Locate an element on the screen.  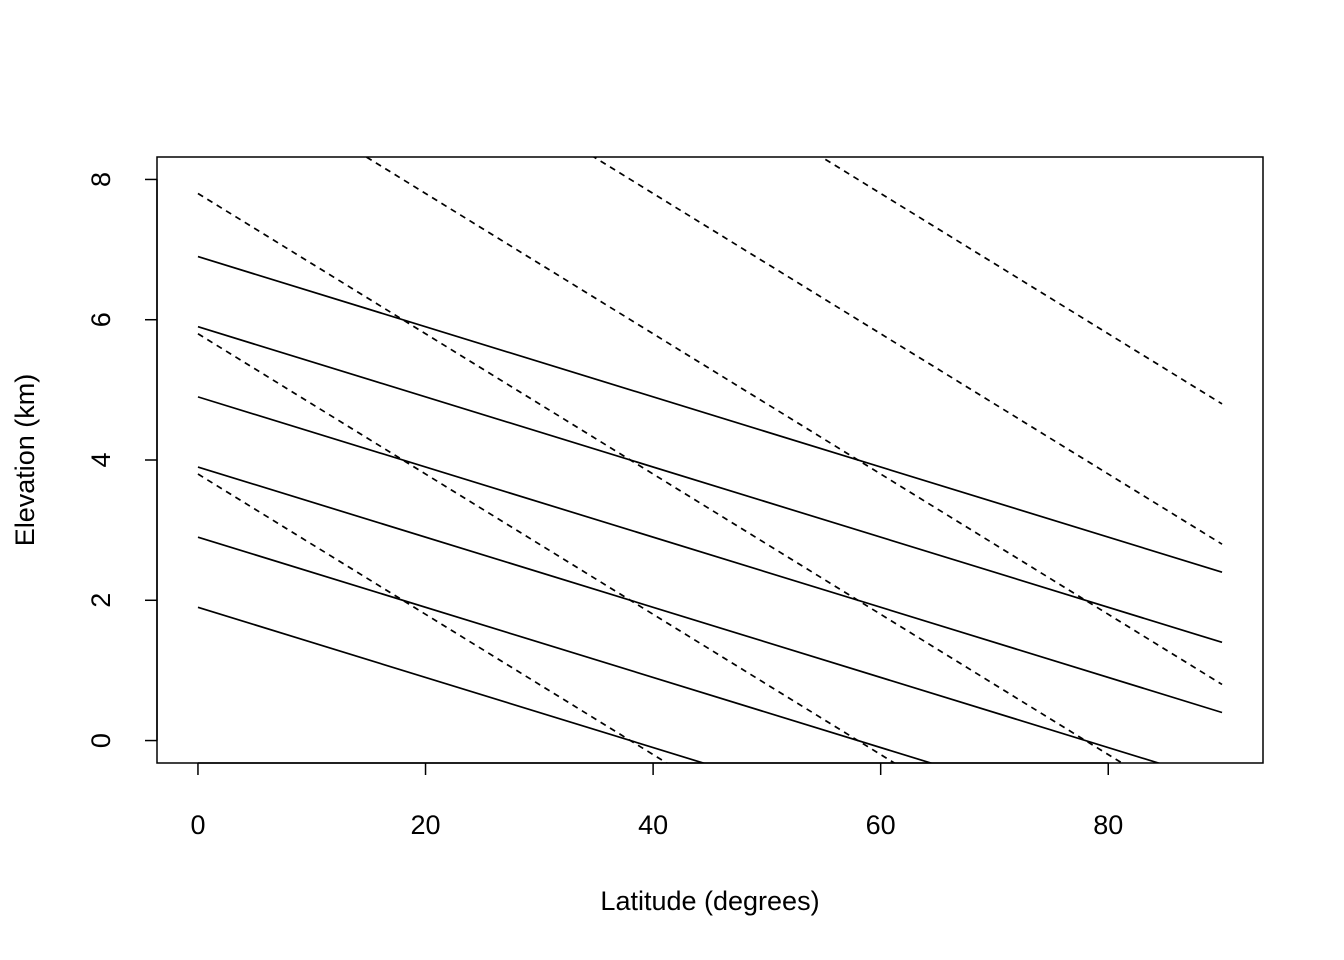
y-tick-label: 6 is located at coordinates (101, 319).